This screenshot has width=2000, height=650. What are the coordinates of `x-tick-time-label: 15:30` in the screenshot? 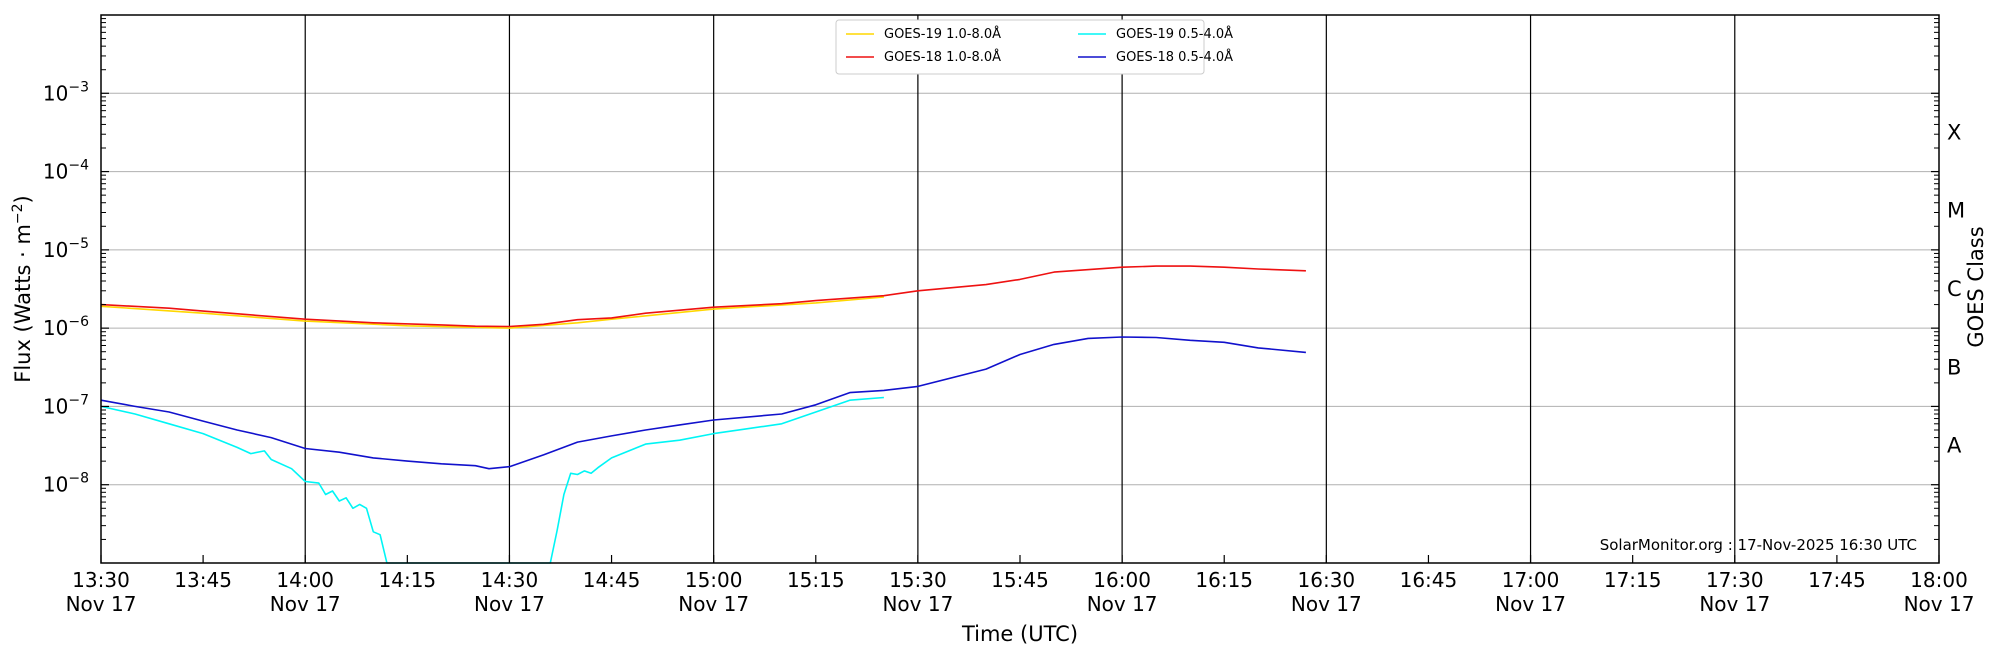 It's located at (918, 580).